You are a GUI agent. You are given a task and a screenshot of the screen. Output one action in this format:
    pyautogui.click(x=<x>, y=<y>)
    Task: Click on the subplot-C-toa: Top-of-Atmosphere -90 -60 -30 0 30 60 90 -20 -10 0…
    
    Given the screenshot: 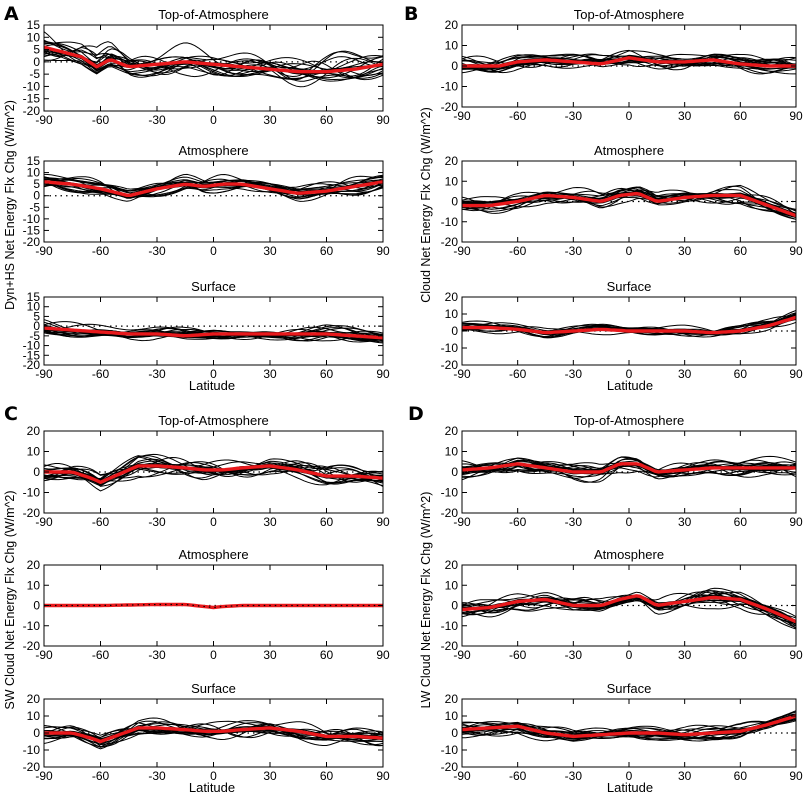 What is the action you would take?
    pyautogui.click(x=206, y=471)
    